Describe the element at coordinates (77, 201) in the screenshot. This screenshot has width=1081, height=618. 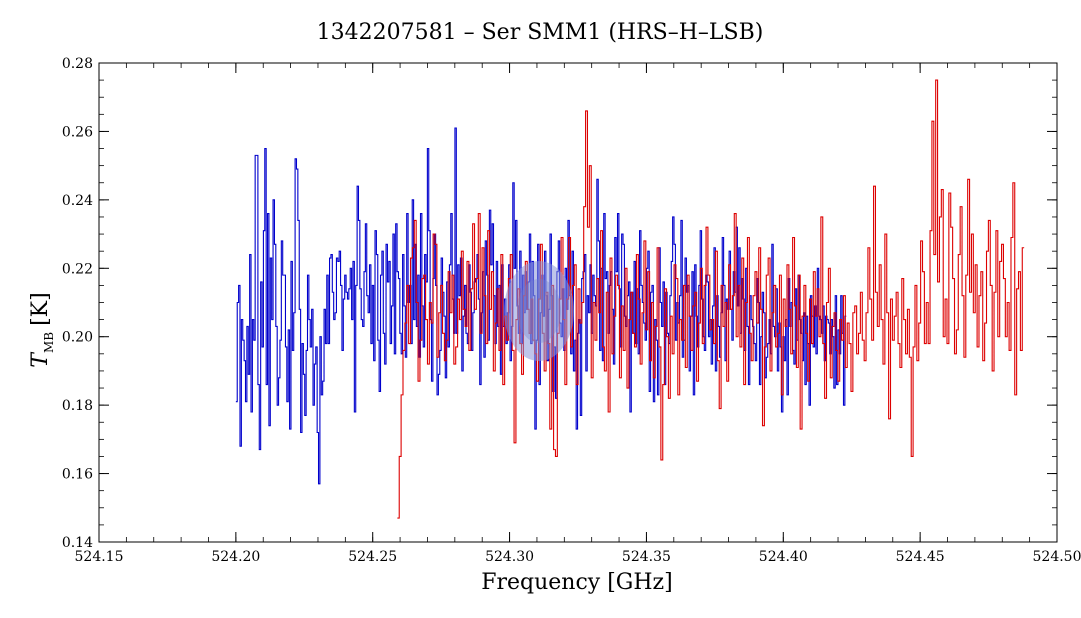
I see `y-tick-label: 0.24` at that location.